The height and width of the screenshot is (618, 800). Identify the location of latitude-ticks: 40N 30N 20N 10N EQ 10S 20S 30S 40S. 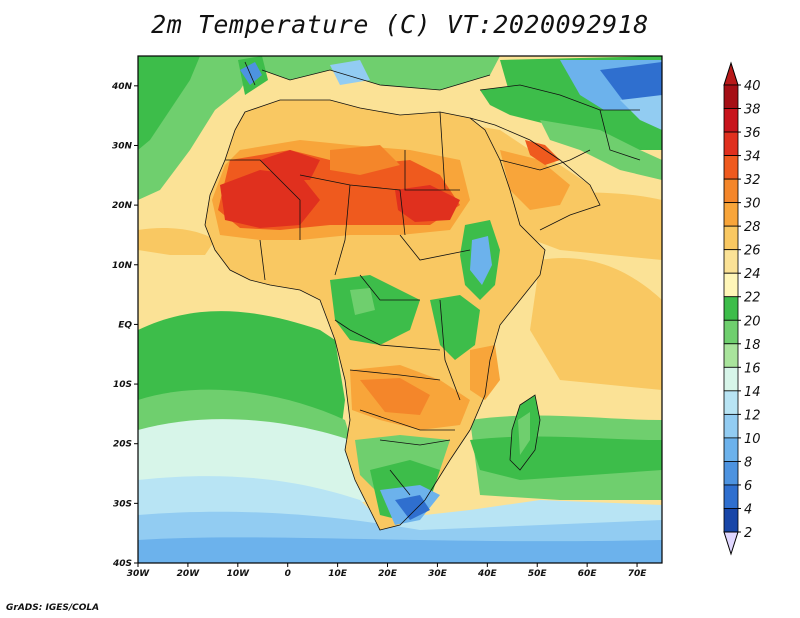
(124, 325).